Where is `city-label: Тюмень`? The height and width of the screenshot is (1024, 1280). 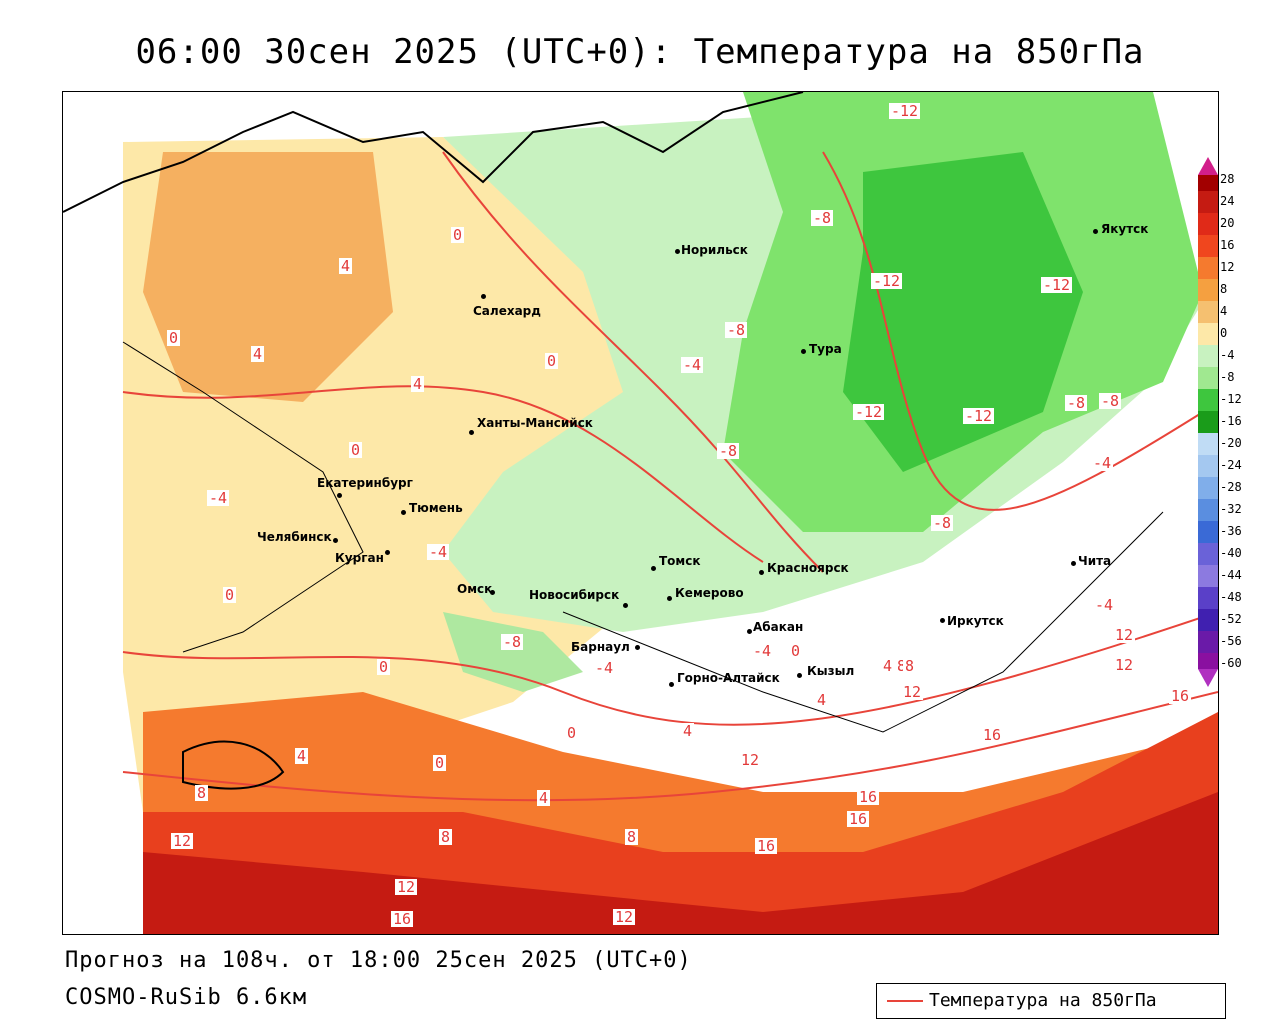 city-label: Тюмень is located at coordinates (436, 508).